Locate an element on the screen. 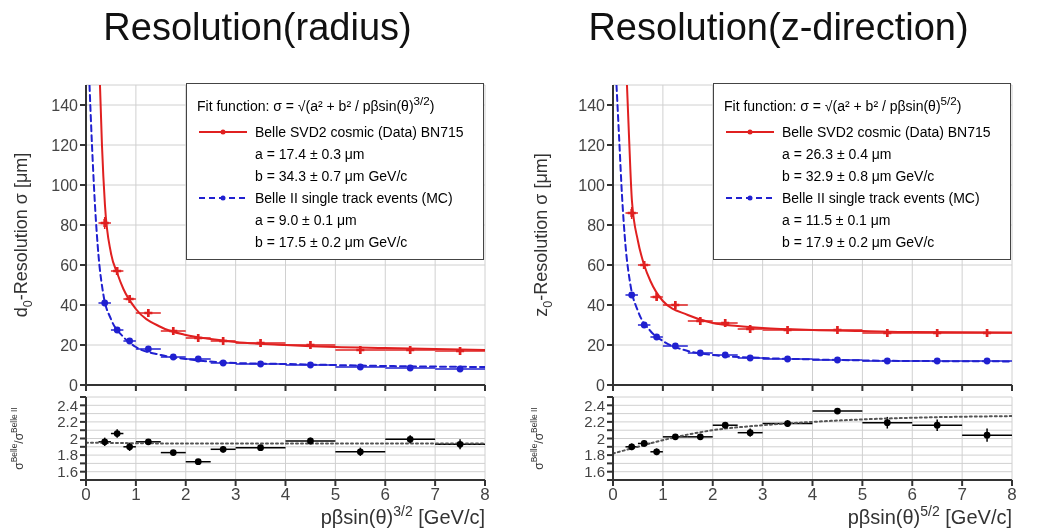 This screenshot has height=529, width=1037. annotation: a = 26.3 ± 0.4 μm is located at coordinates (837, 154).